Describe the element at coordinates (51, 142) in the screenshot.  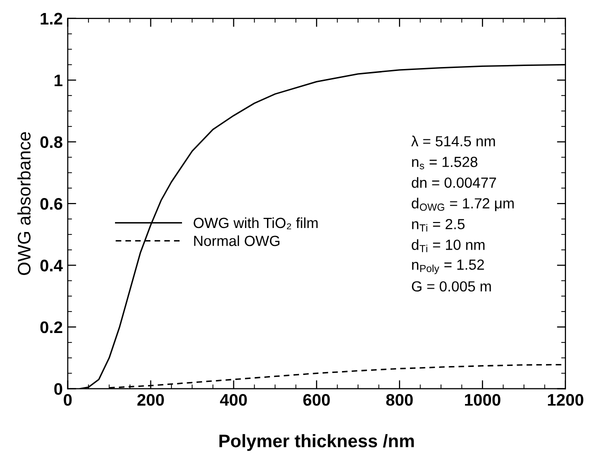
I see `y-tick-label: 0.8` at that location.